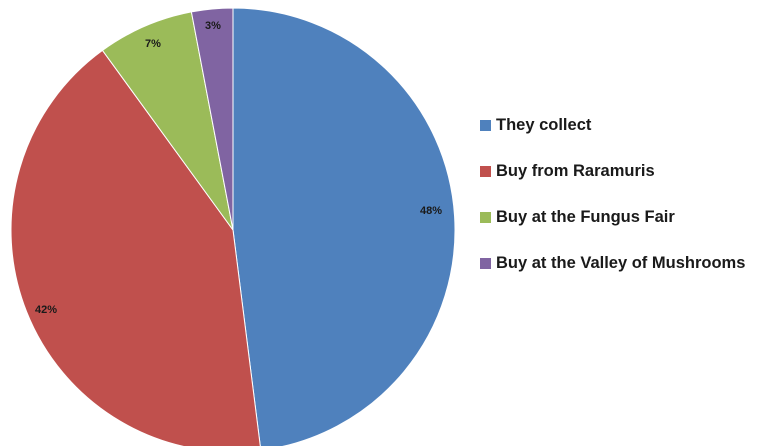 The height and width of the screenshot is (446, 769). I want to click on legend-label: Buy at the Valley of Mushrooms, so click(621, 262).